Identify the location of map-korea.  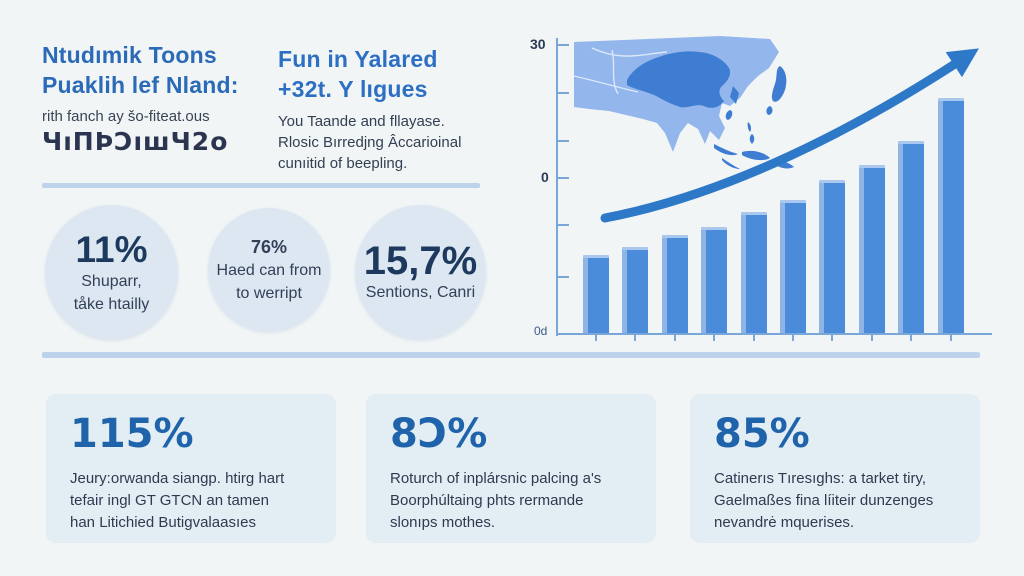
(734, 95).